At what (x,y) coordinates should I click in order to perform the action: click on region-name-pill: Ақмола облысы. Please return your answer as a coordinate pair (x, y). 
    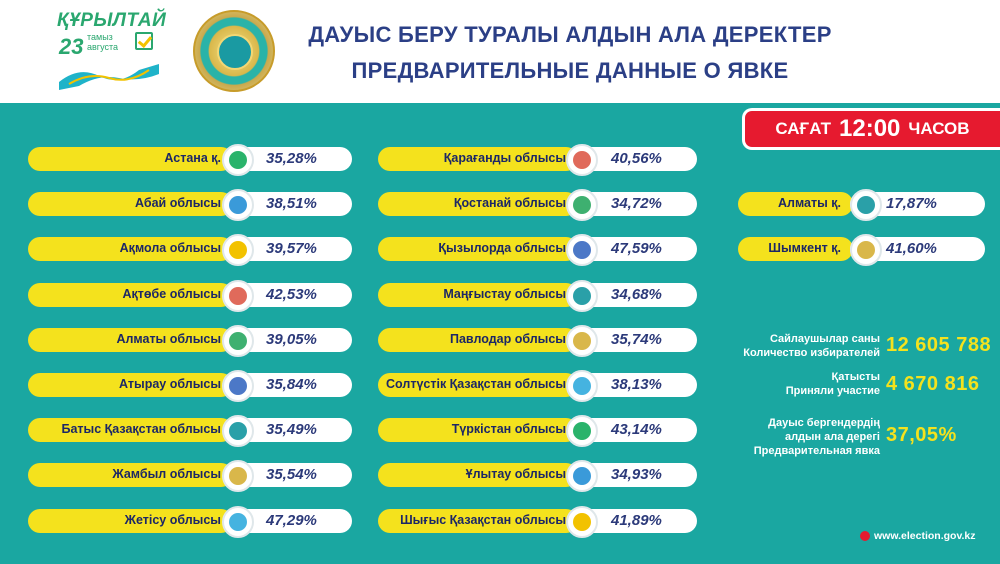
    Looking at the image, I should click on (130, 249).